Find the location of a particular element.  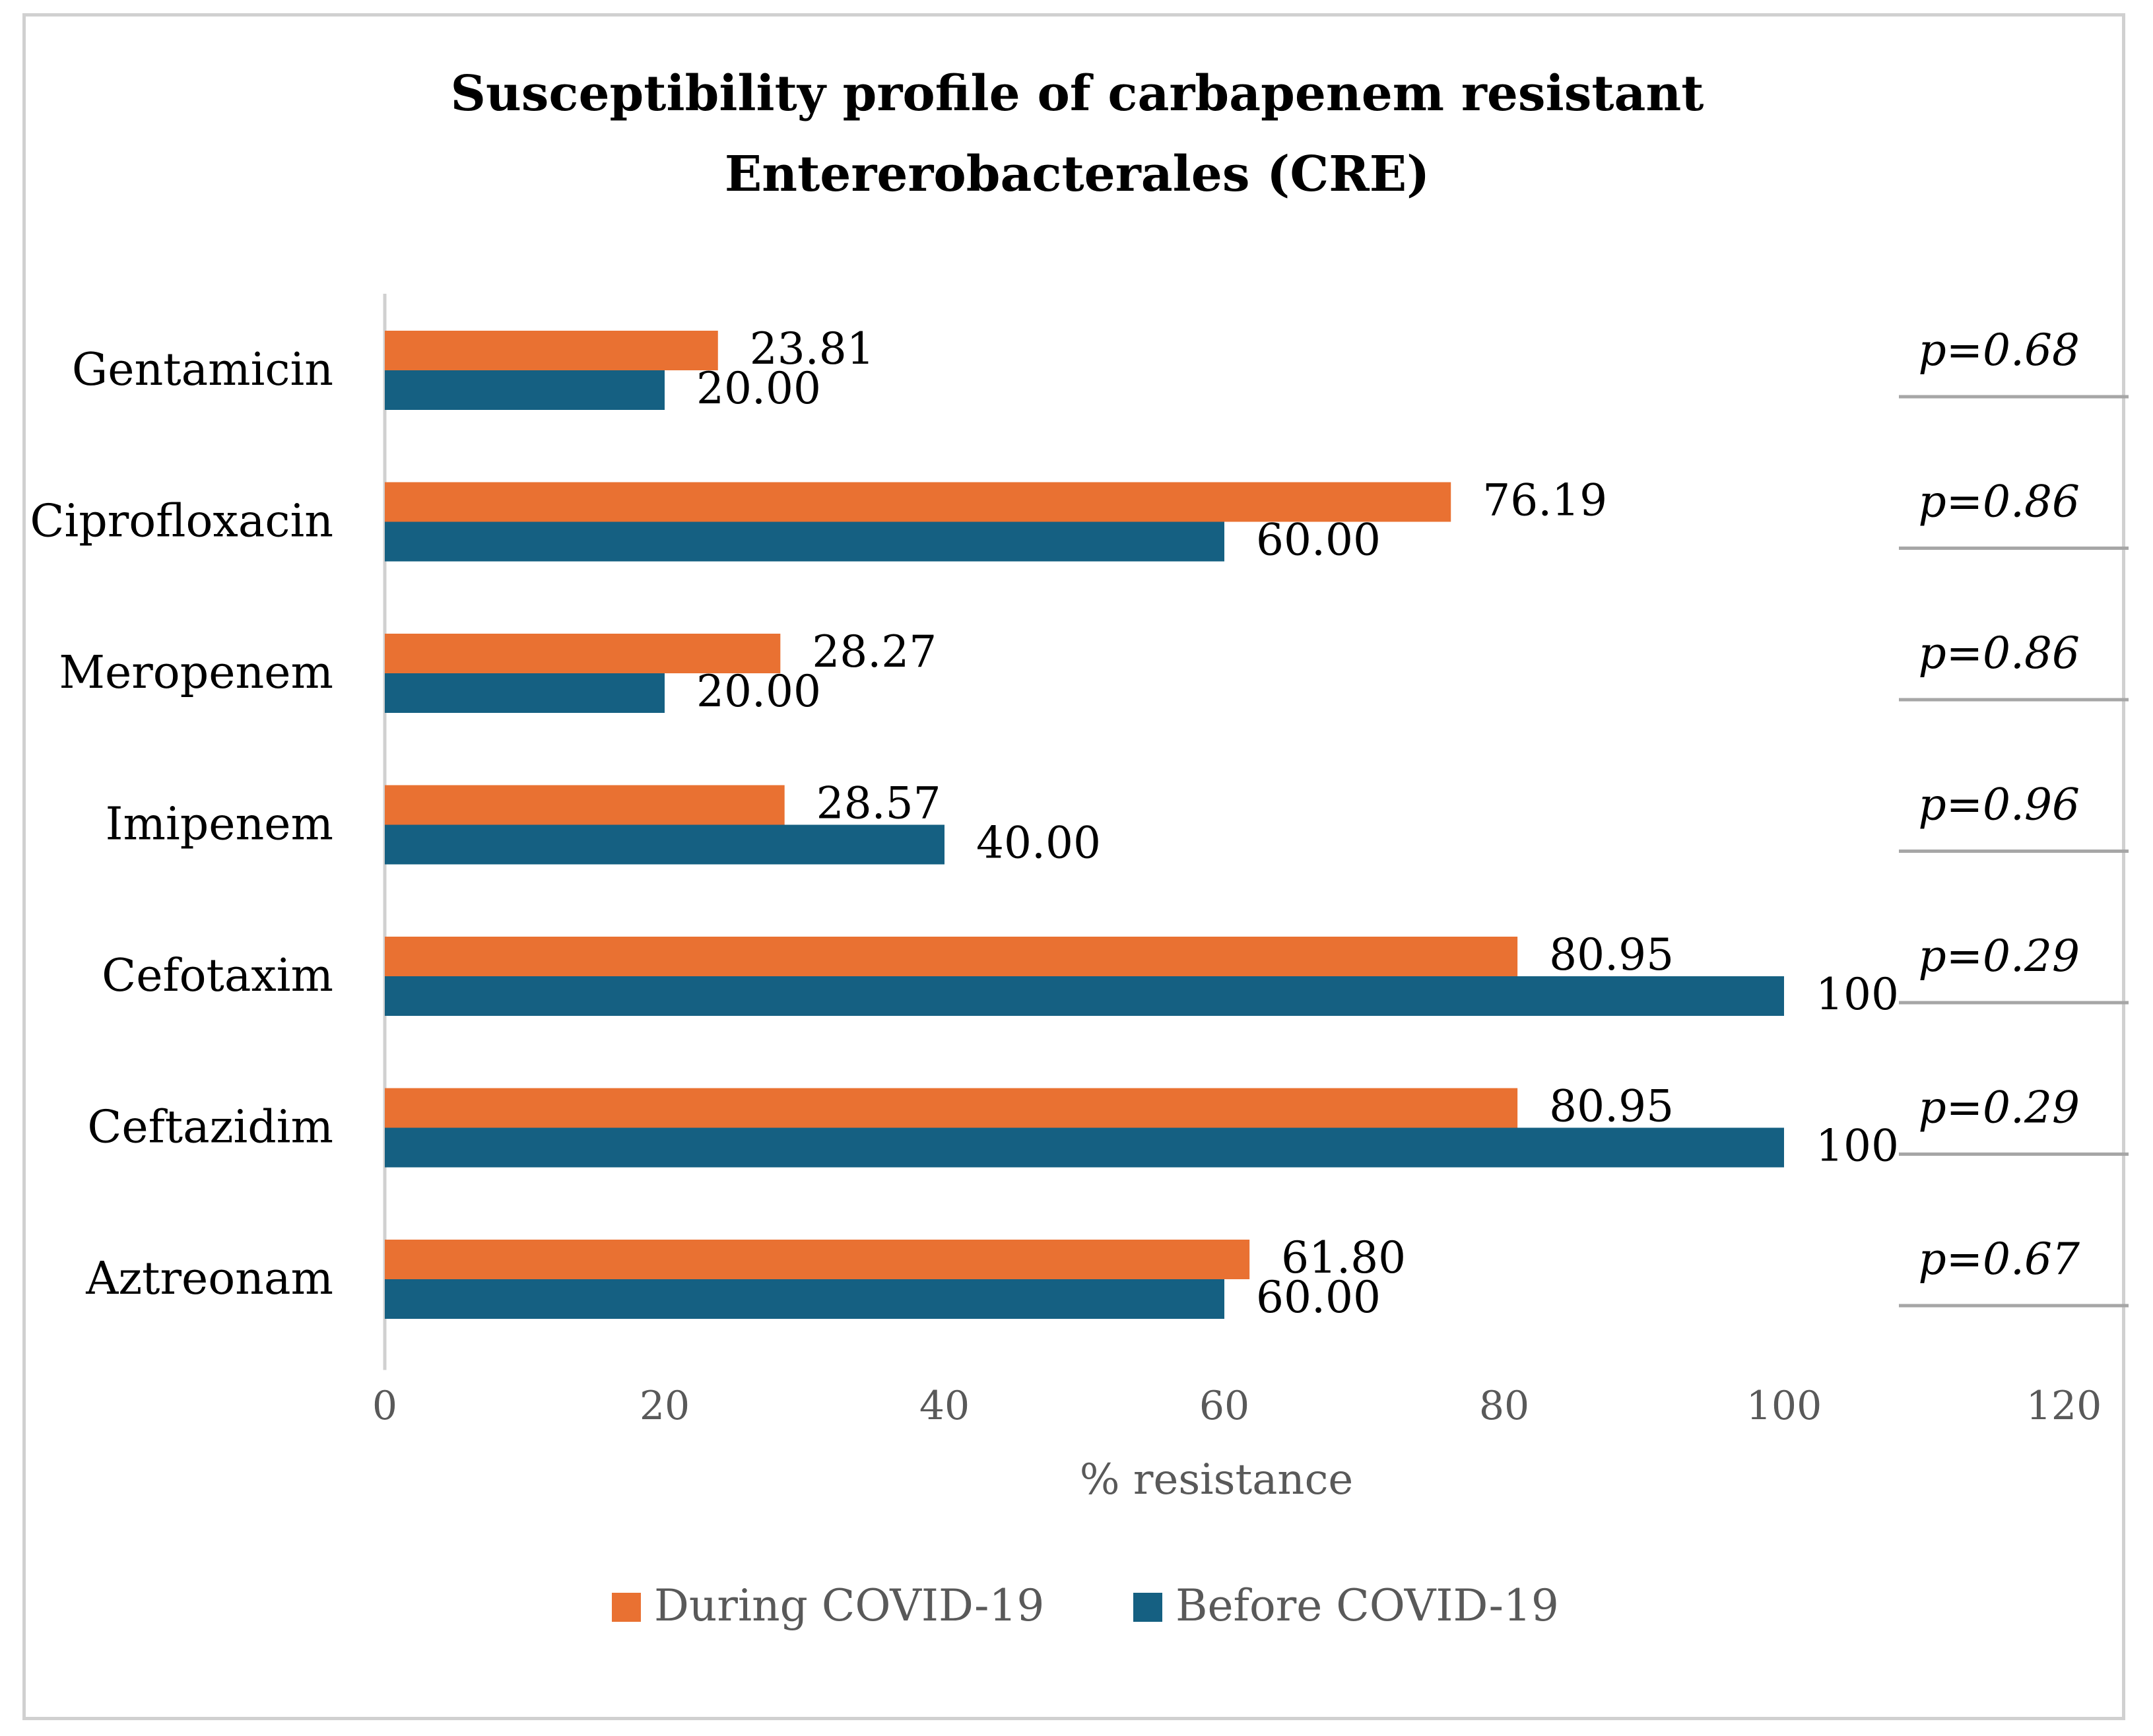

data-label-during: 61.80 is located at coordinates (1343, 1257).